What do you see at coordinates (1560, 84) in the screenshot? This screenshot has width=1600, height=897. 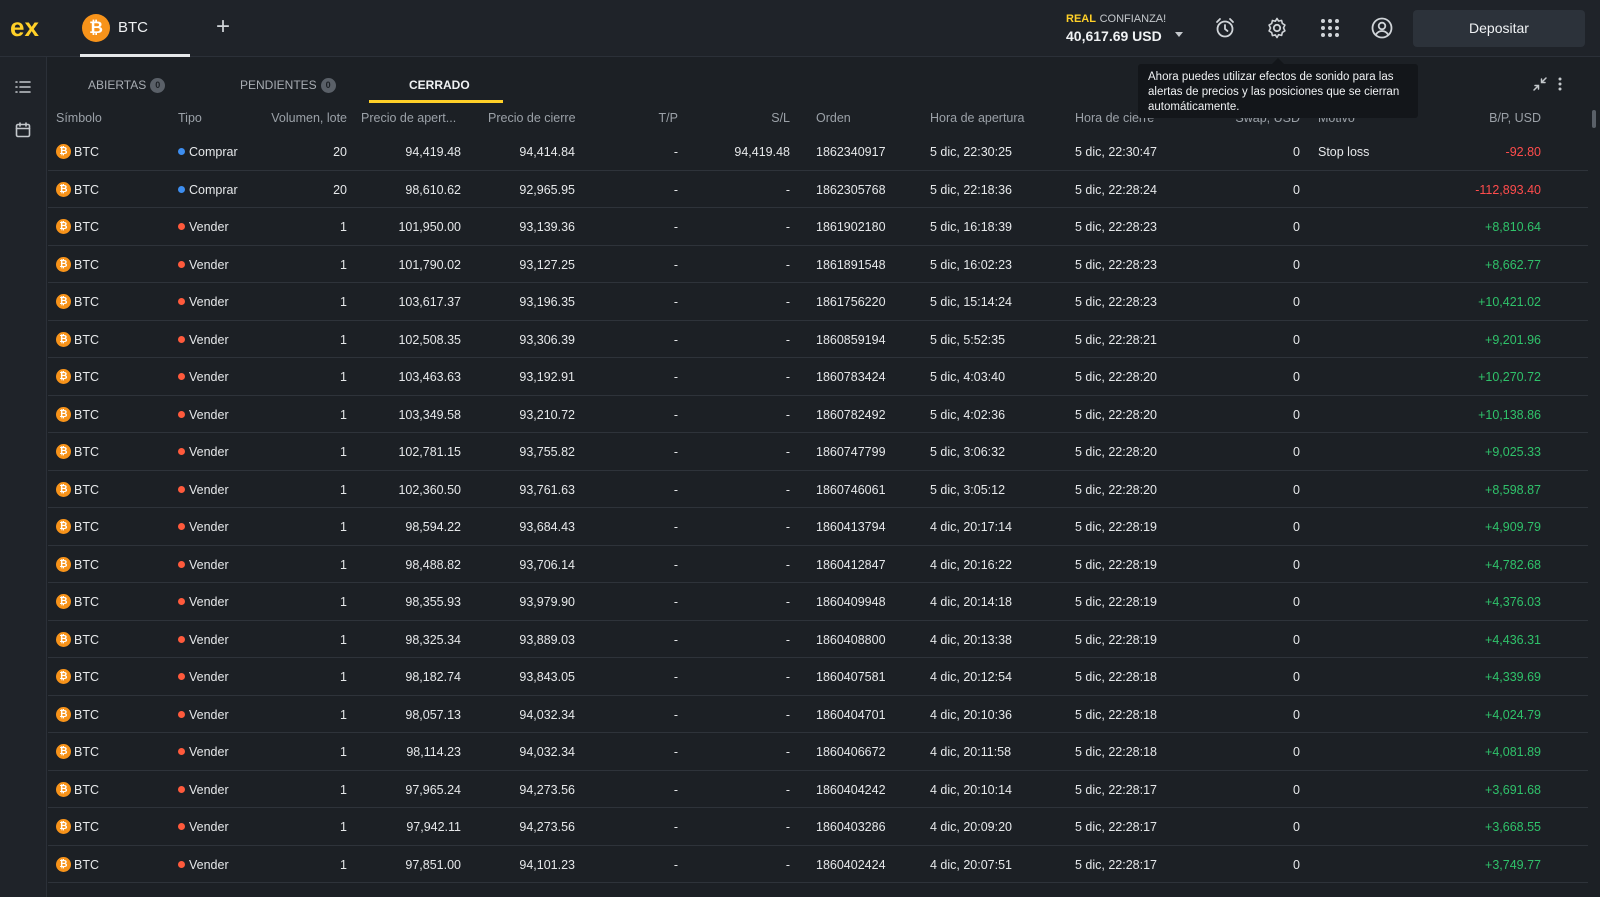 I see `more-options-icon` at bounding box center [1560, 84].